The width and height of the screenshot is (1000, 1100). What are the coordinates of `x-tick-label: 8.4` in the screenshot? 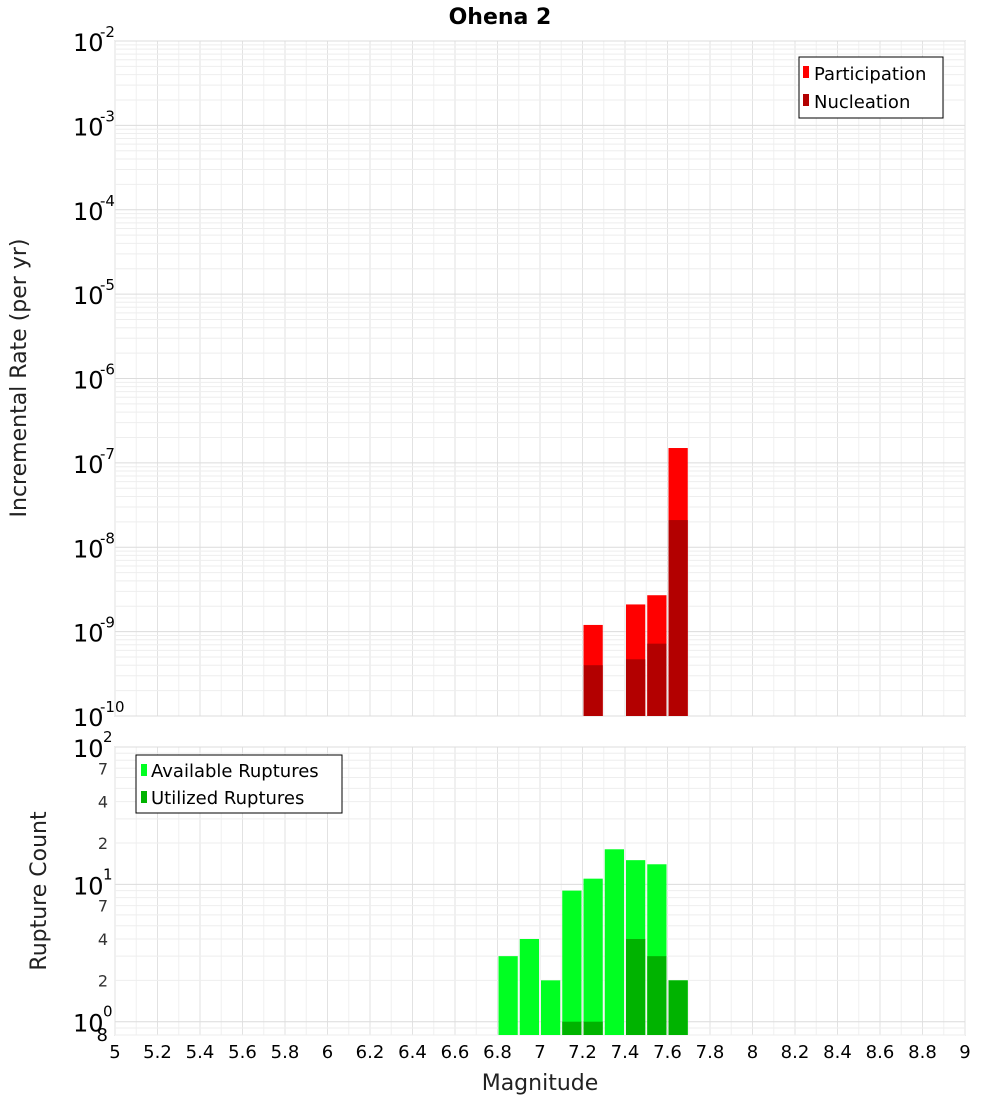 It's located at (837, 1052).